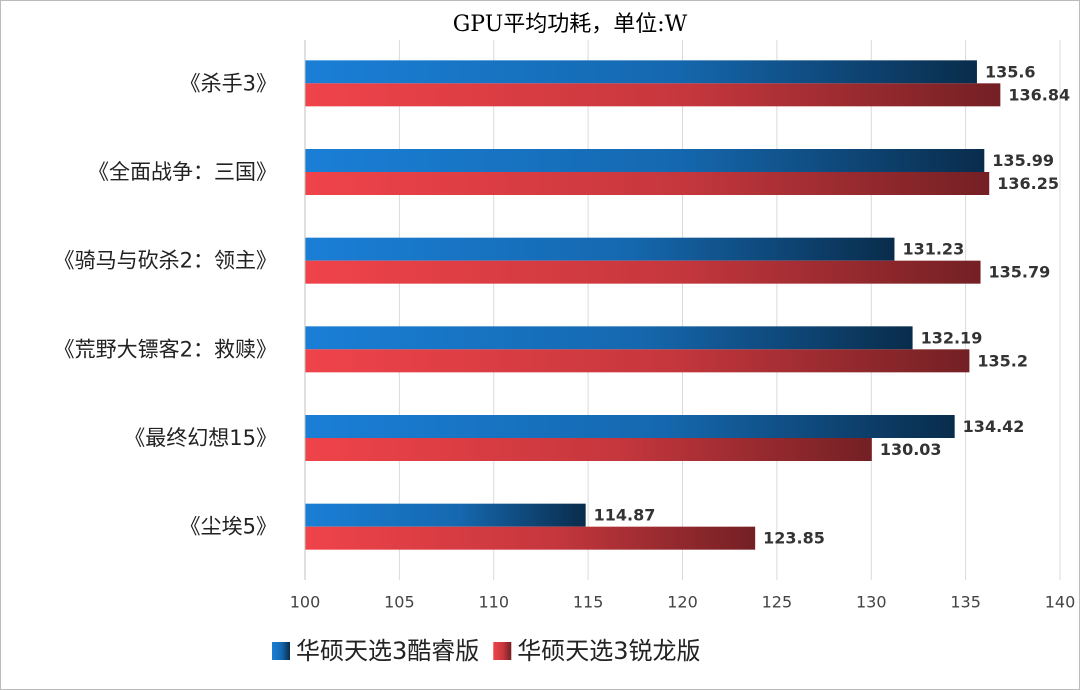 This screenshot has height=690, width=1080. I want to click on x-tick-label: 125, so click(777, 602).